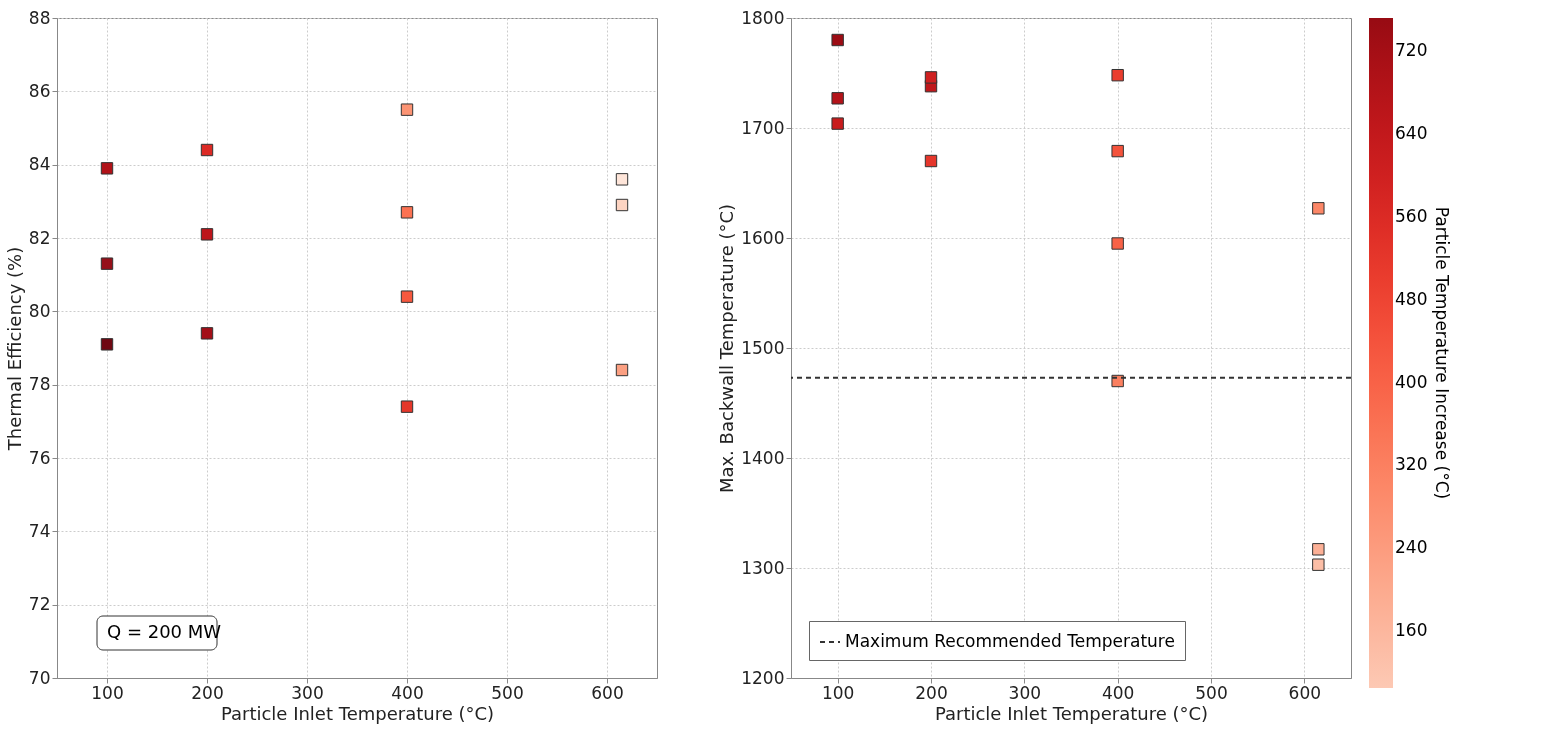 The height and width of the screenshot is (736, 1563). I want to click on y-tick-label: 72, so click(39, 604).